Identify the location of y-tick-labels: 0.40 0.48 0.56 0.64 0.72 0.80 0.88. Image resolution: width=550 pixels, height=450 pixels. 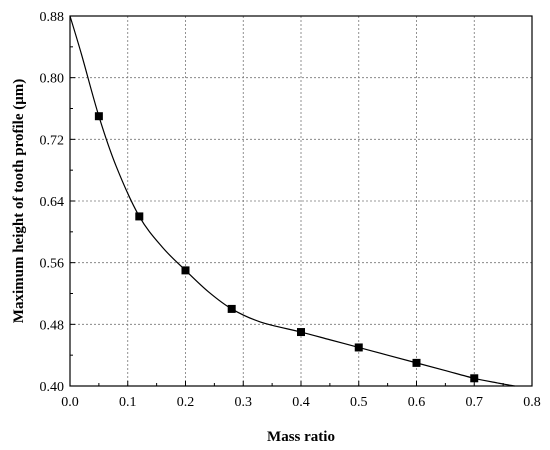
(52, 202).